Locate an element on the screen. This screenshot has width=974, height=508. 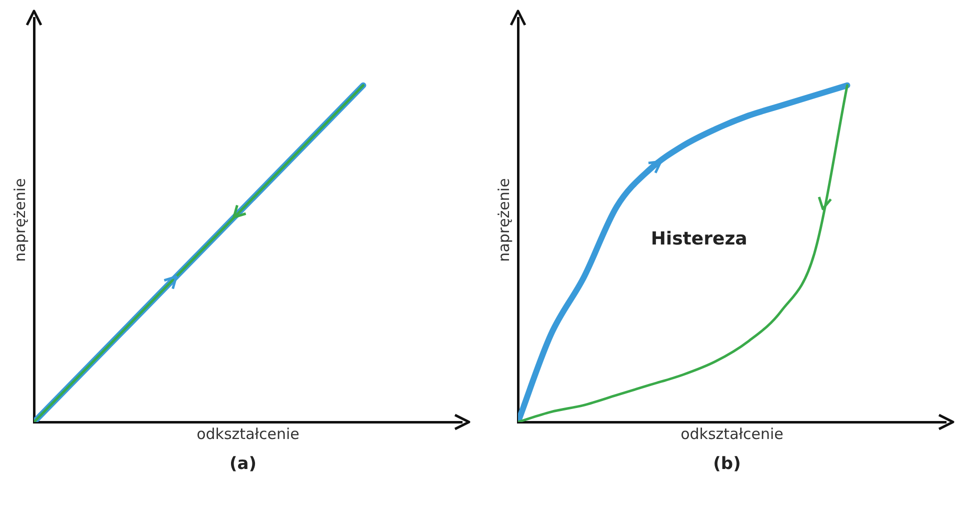
text: (b) is located at coordinates (727, 464).